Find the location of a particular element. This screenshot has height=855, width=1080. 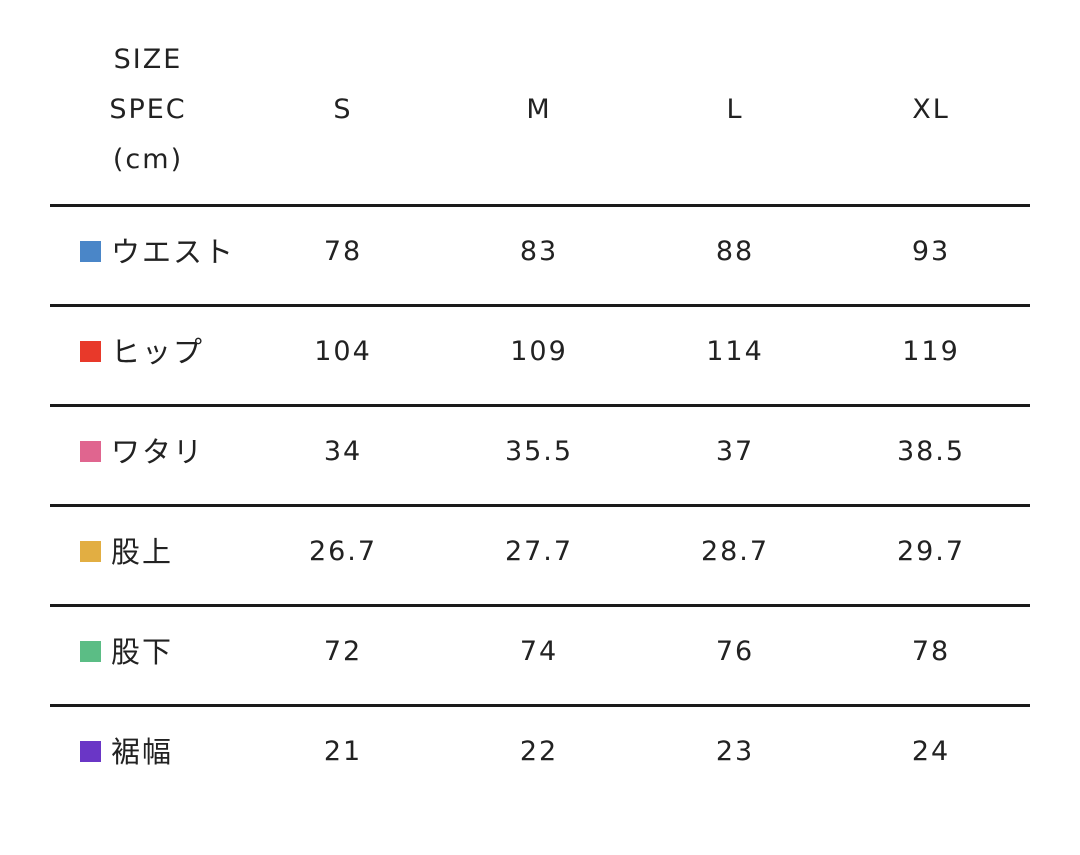

table-row: 裾幅 21 22 23 24 is located at coordinates (540, 752).